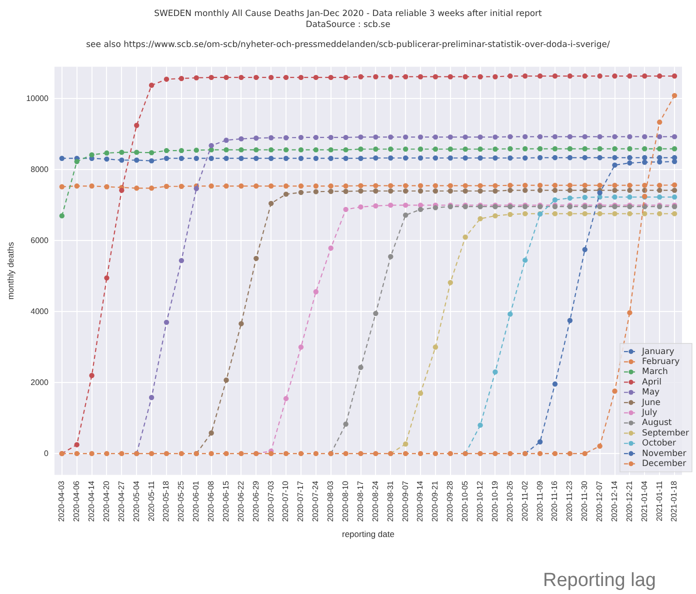  Describe the element at coordinates (10, 271) in the screenshot. I see `y-axis-title: monthly deaths` at that location.